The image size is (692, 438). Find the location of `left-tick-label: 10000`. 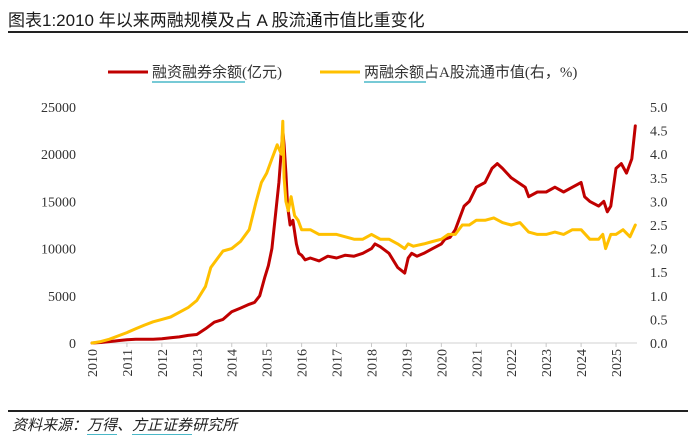

left-tick-label: 10000 is located at coordinates (58, 250).